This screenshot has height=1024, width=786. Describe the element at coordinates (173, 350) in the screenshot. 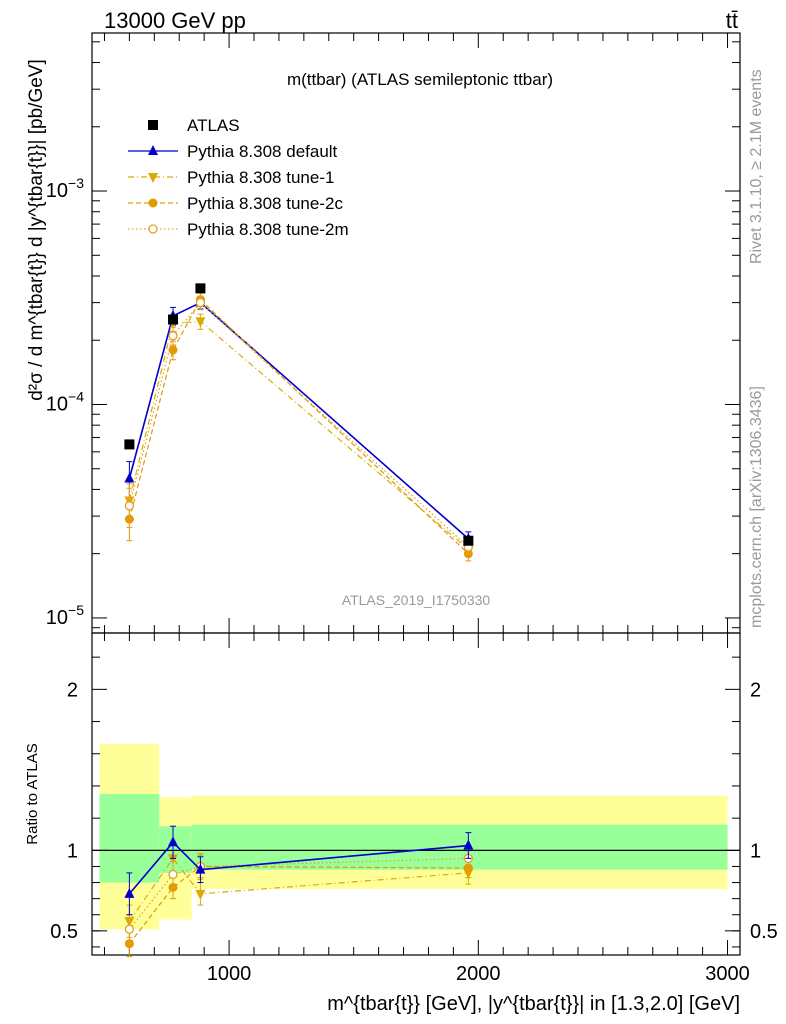

I see `main-series-3-point` at that location.